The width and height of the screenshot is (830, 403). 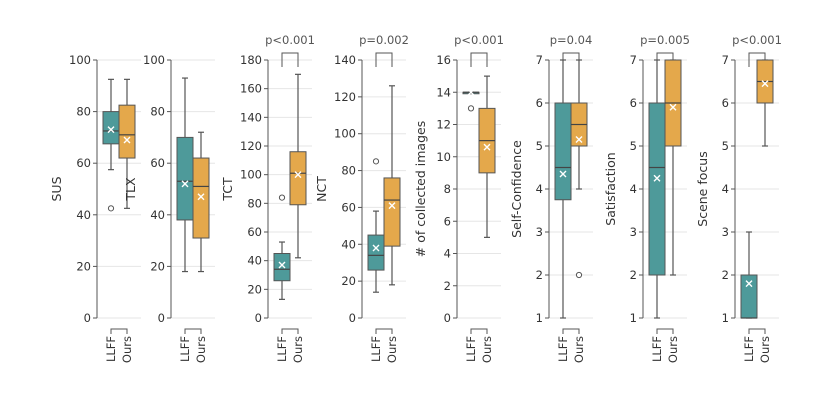 I want to click on y-tick-label: 0, so click(x=352, y=318).